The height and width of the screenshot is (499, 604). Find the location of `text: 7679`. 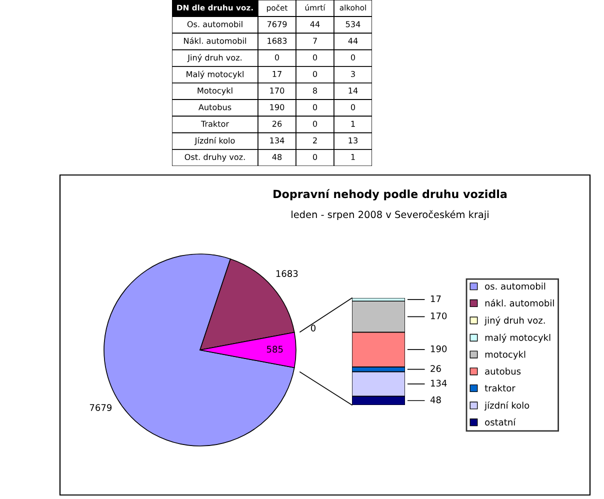

text: 7679 is located at coordinates (277, 24).